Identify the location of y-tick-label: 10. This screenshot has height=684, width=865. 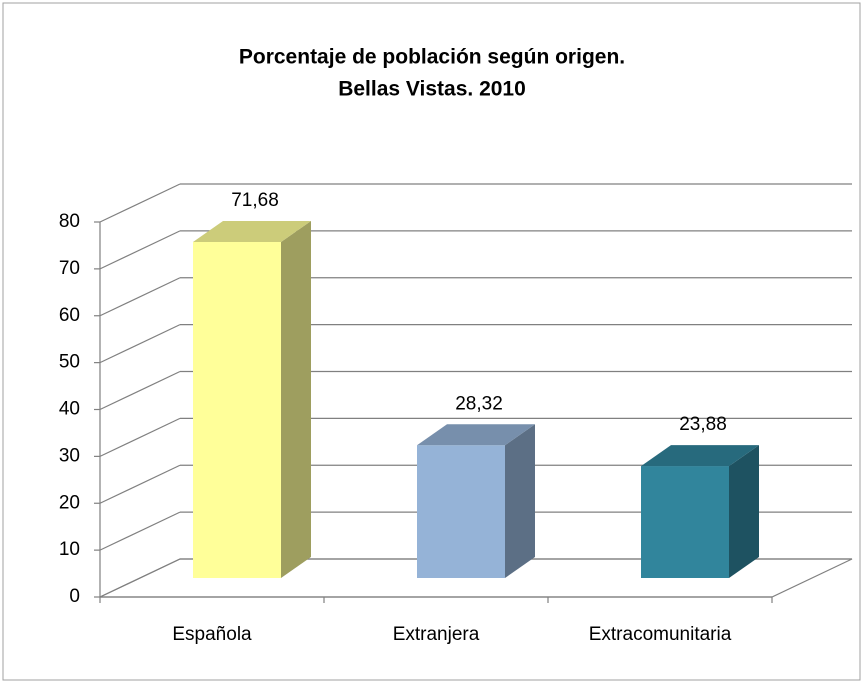
(69, 549).